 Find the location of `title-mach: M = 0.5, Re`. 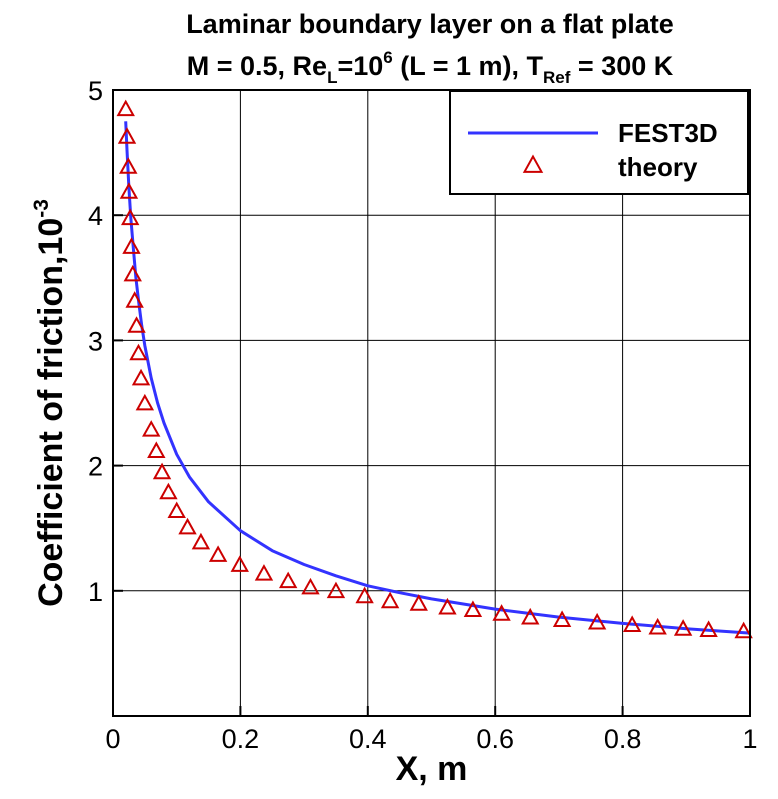

title-mach: M = 0.5, Re is located at coordinates (257, 66).